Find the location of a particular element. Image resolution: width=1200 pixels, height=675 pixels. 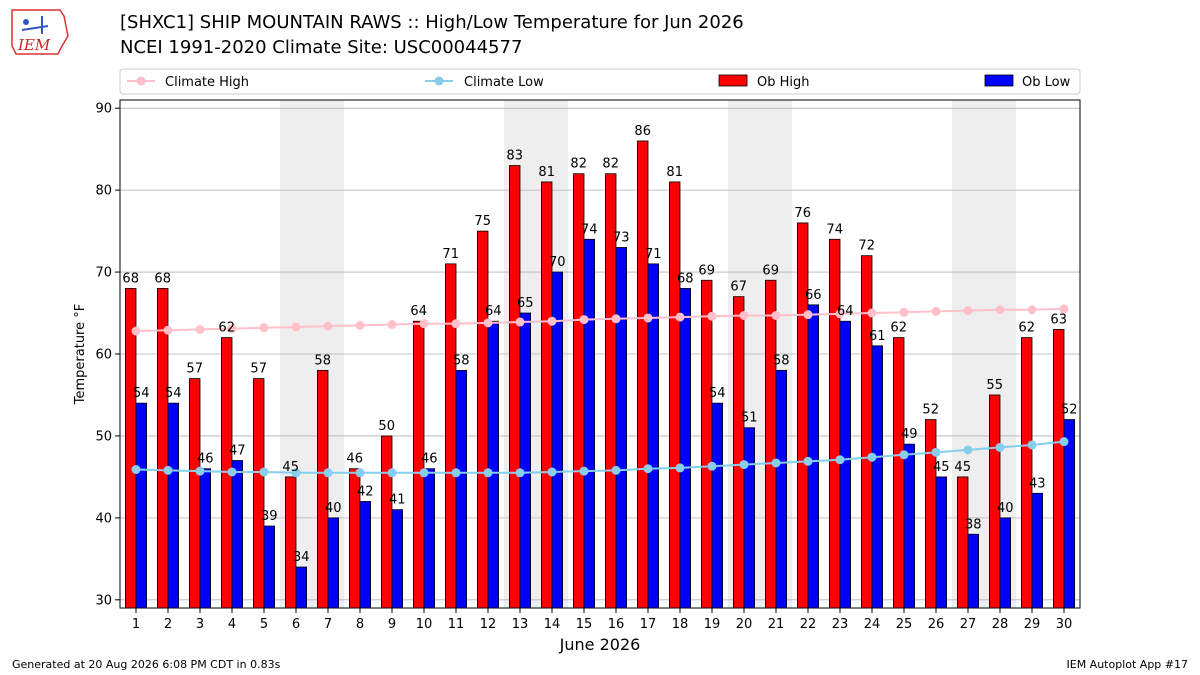

x-tick-label: 3 is located at coordinates (200, 624).